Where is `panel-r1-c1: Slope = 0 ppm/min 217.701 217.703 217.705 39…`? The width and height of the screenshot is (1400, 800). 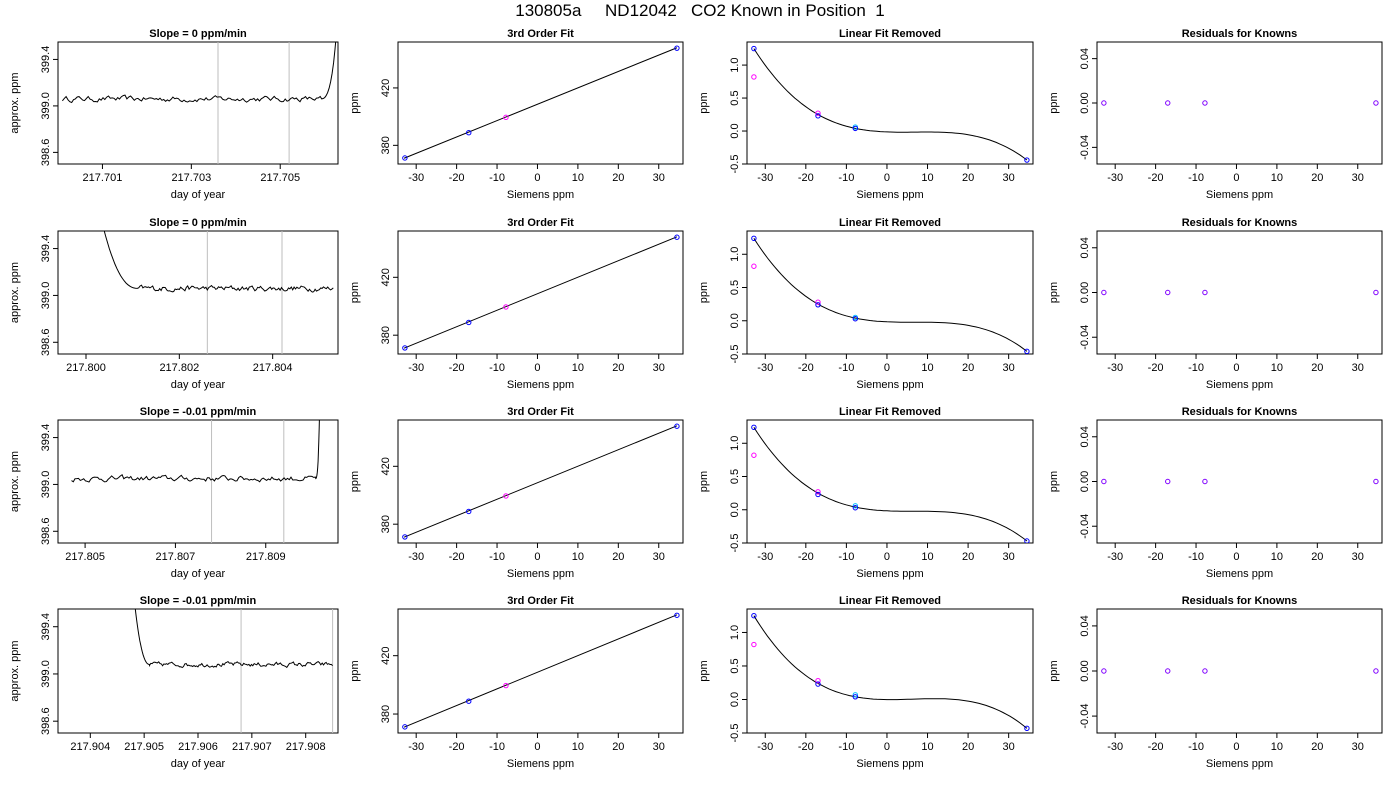 panel-r1-c1: Slope = 0 ppm/min 217.701 217.703 217.705 39… is located at coordinates (174, 114).